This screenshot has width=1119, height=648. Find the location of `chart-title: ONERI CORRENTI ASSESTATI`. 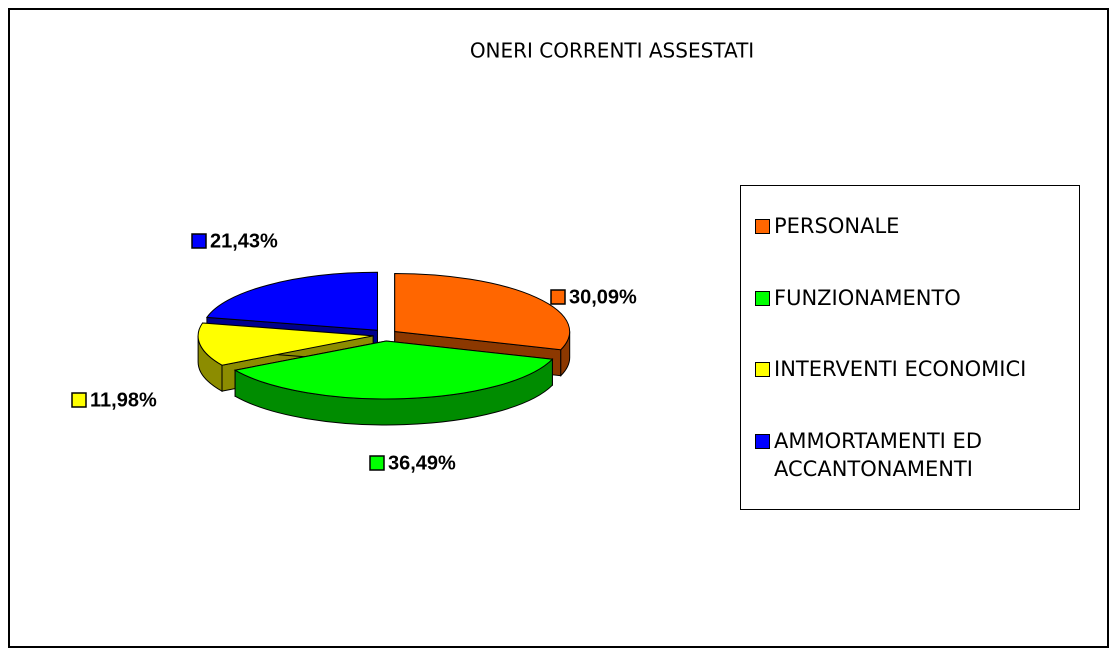

chart-title: ONERI CORRENTI ASSESTATI is located at coordinates (612, 51).